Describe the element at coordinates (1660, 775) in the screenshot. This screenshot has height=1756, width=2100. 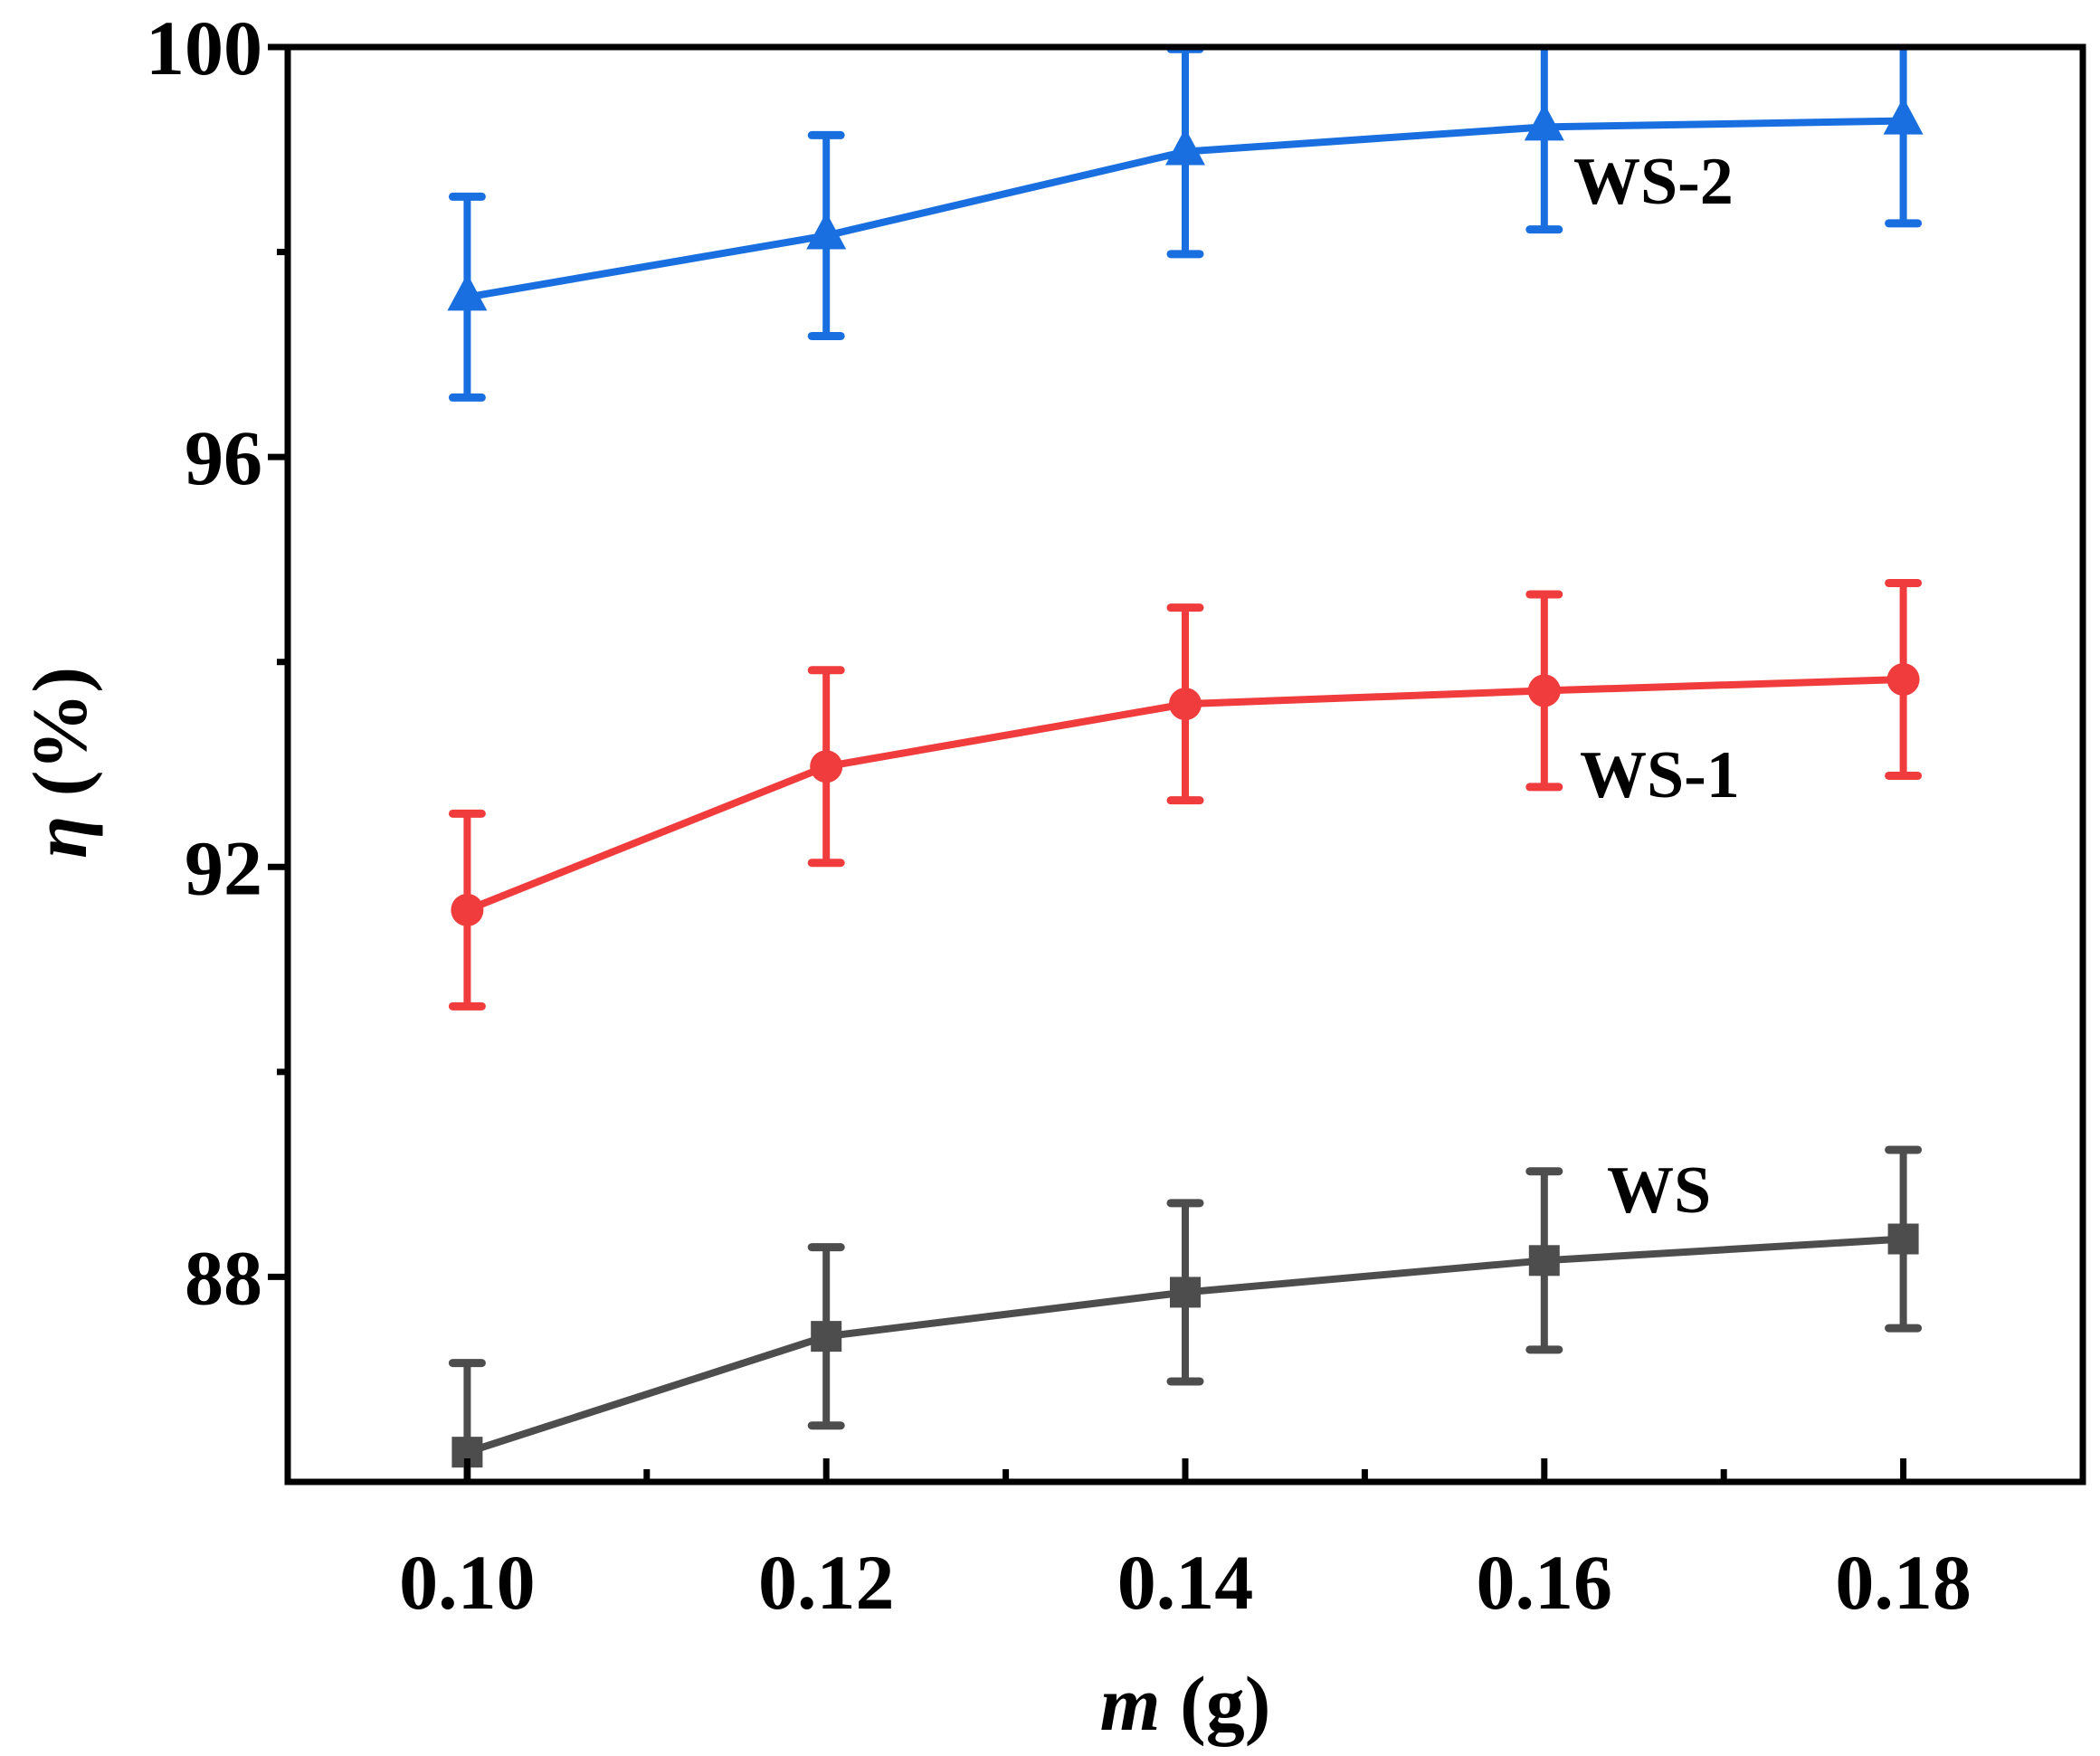
I see `series-label-ws-1: WS-1` at that location.